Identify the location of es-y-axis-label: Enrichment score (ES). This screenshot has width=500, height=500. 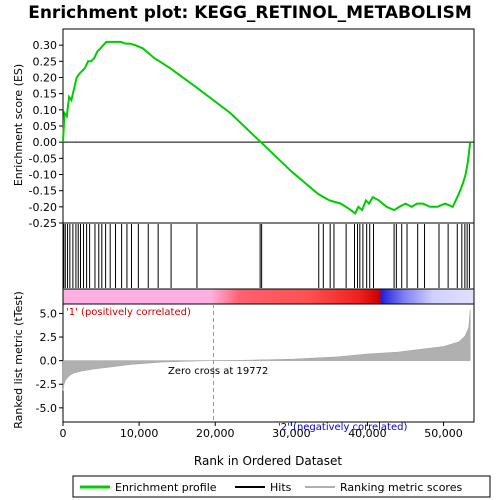
(18, 125).